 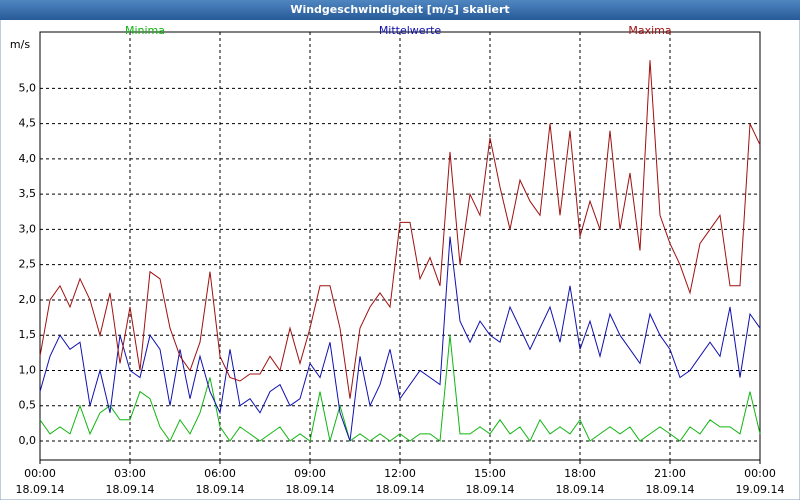 What do you see at coordinates (130, 473) in the screenshot?
I see `x-tick-label: 03:00` at bounding box center [130, 473].